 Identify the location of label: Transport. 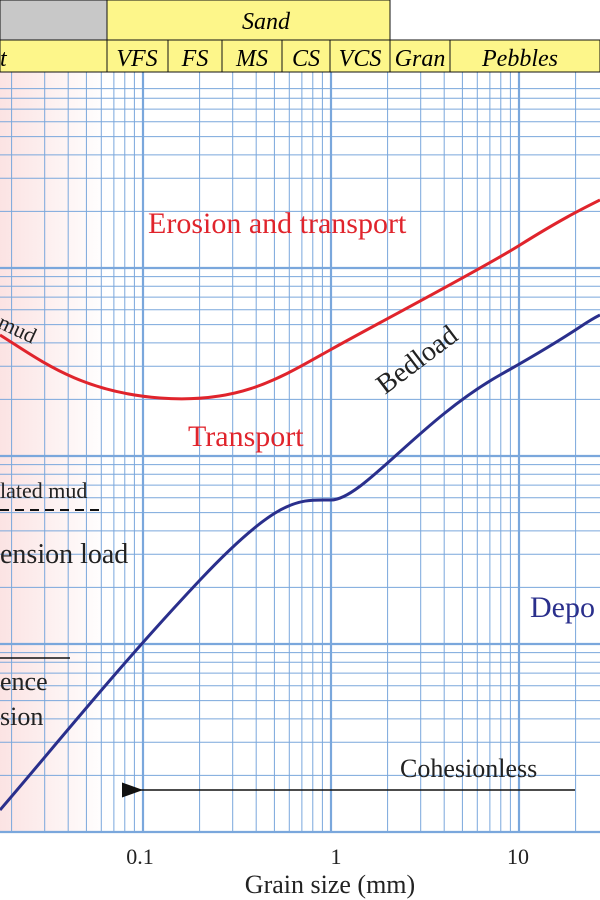
(246, 436).